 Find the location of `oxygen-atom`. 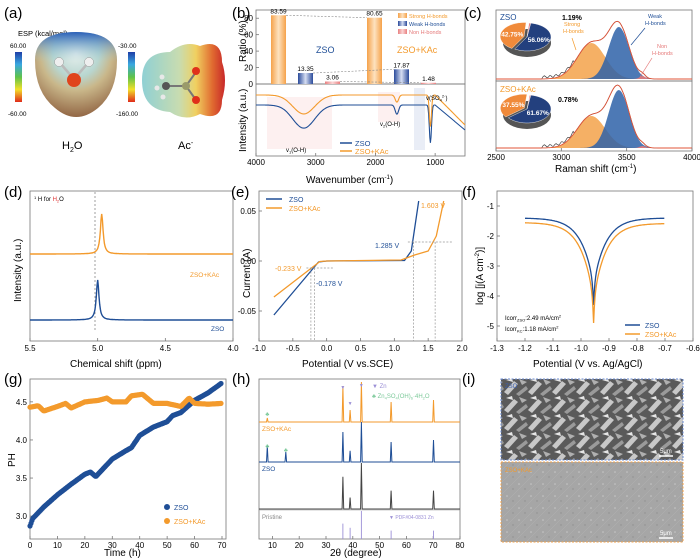

oxygen-atom is located at coordinates (74, 80).